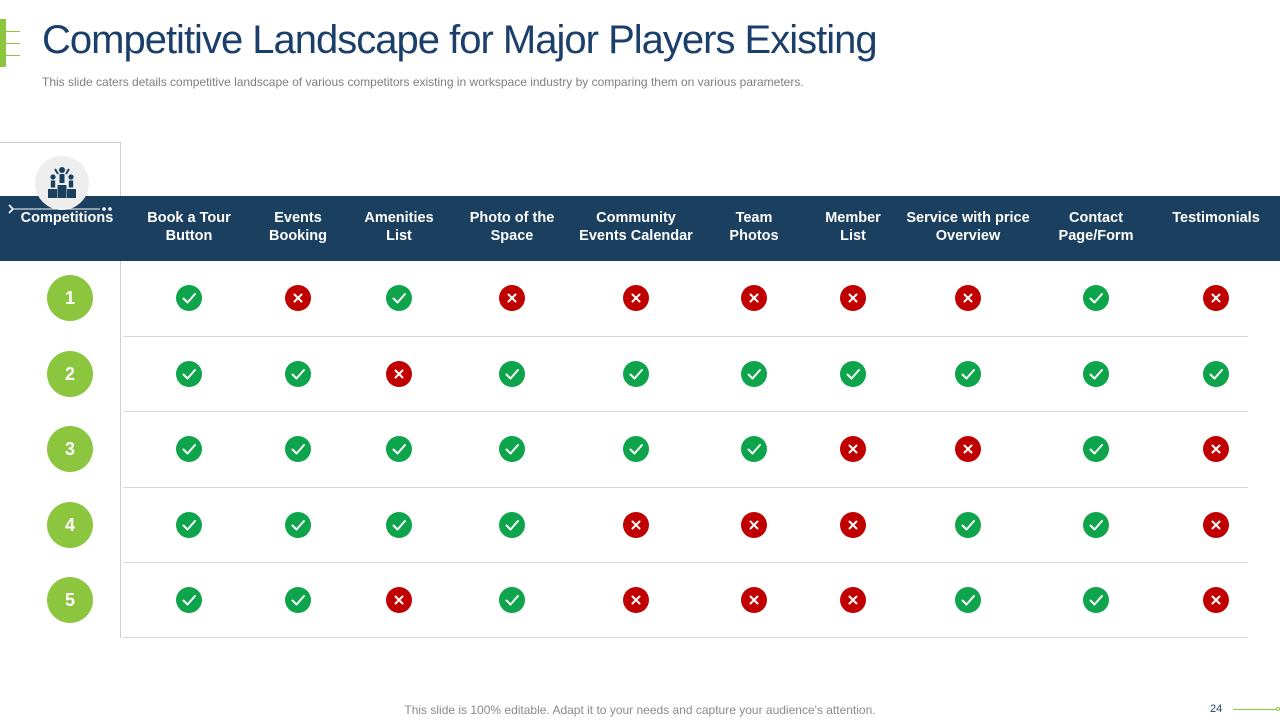  I want to click on column-header: Amenities List, so click(399, 227).